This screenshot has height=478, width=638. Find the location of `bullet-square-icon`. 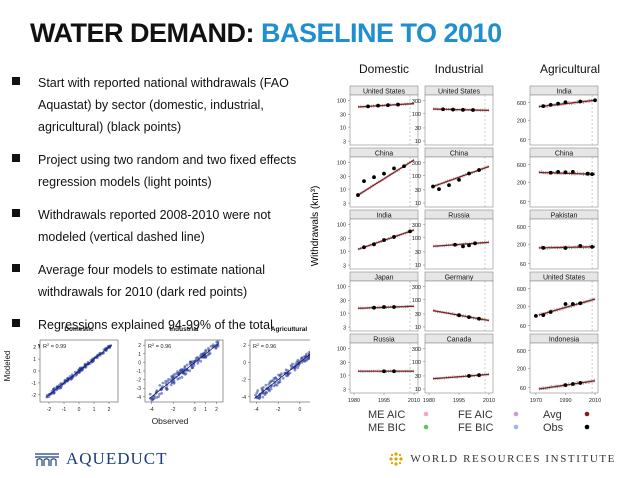

bullet-square-icon is located at coordinates (16, 81).